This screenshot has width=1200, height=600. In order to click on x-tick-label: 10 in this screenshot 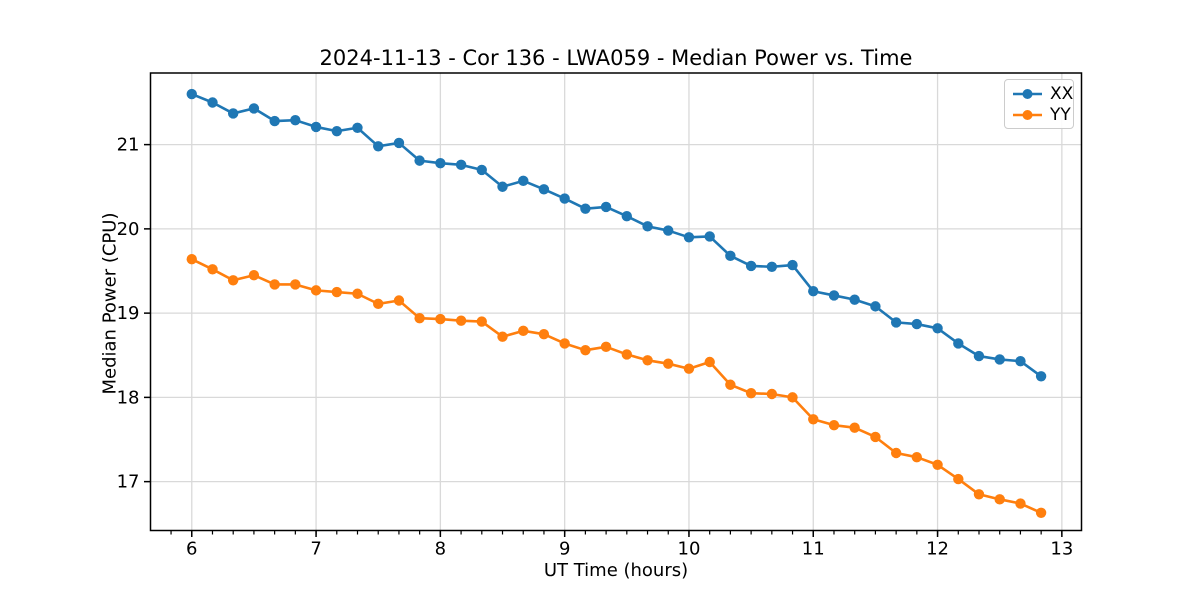, I will do `click(689, 549)`.